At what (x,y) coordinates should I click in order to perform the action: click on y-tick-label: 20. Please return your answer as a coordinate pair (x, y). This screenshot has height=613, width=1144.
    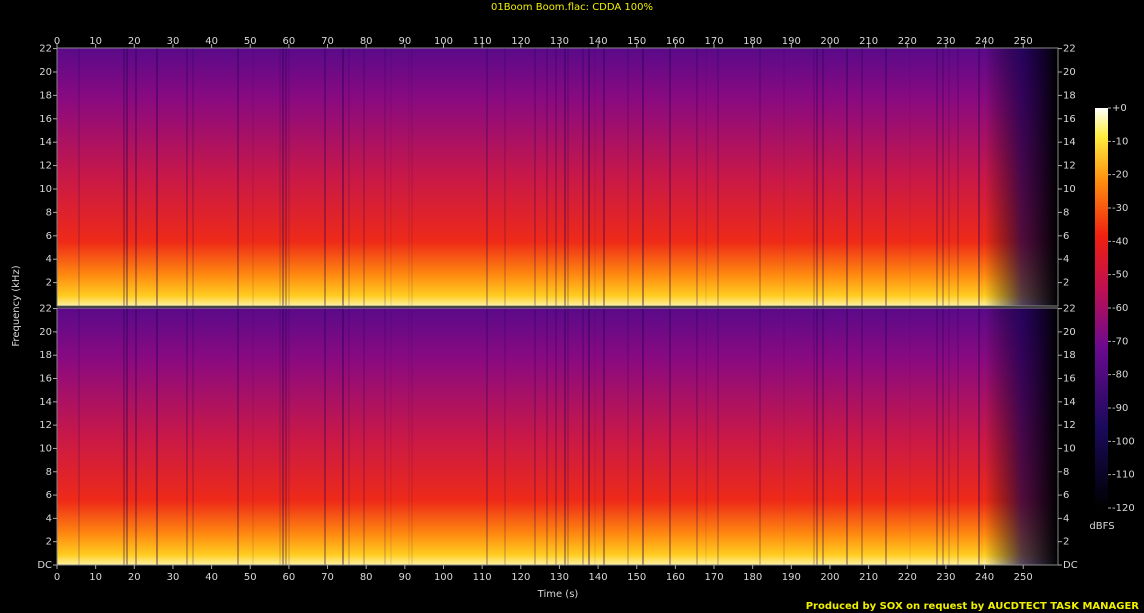
    Looking at the image, I should click on (45, 332).